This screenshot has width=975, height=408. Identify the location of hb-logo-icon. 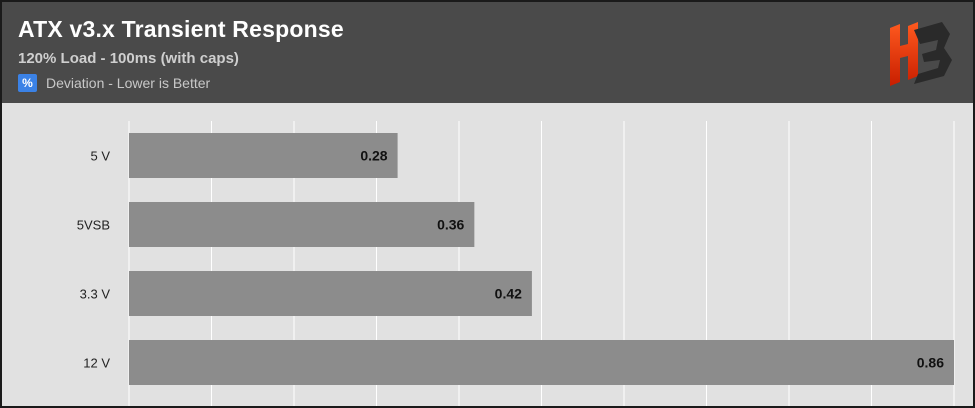
(921, 54).